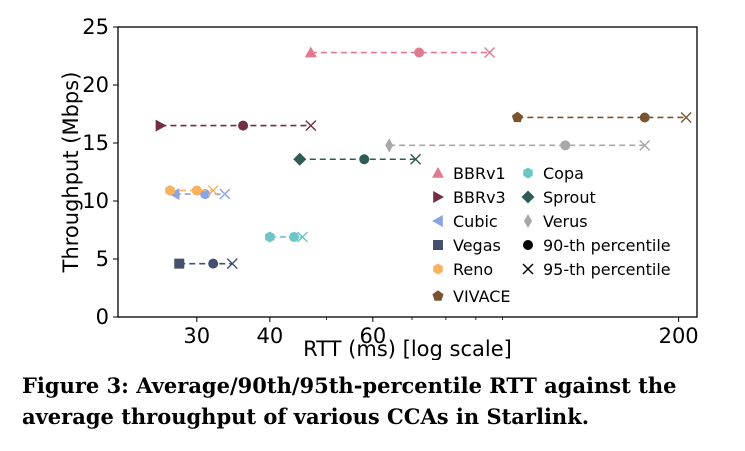 This screenshot has height=451, width=745. I want to click on legend-label: Reno, so click(473, 269).